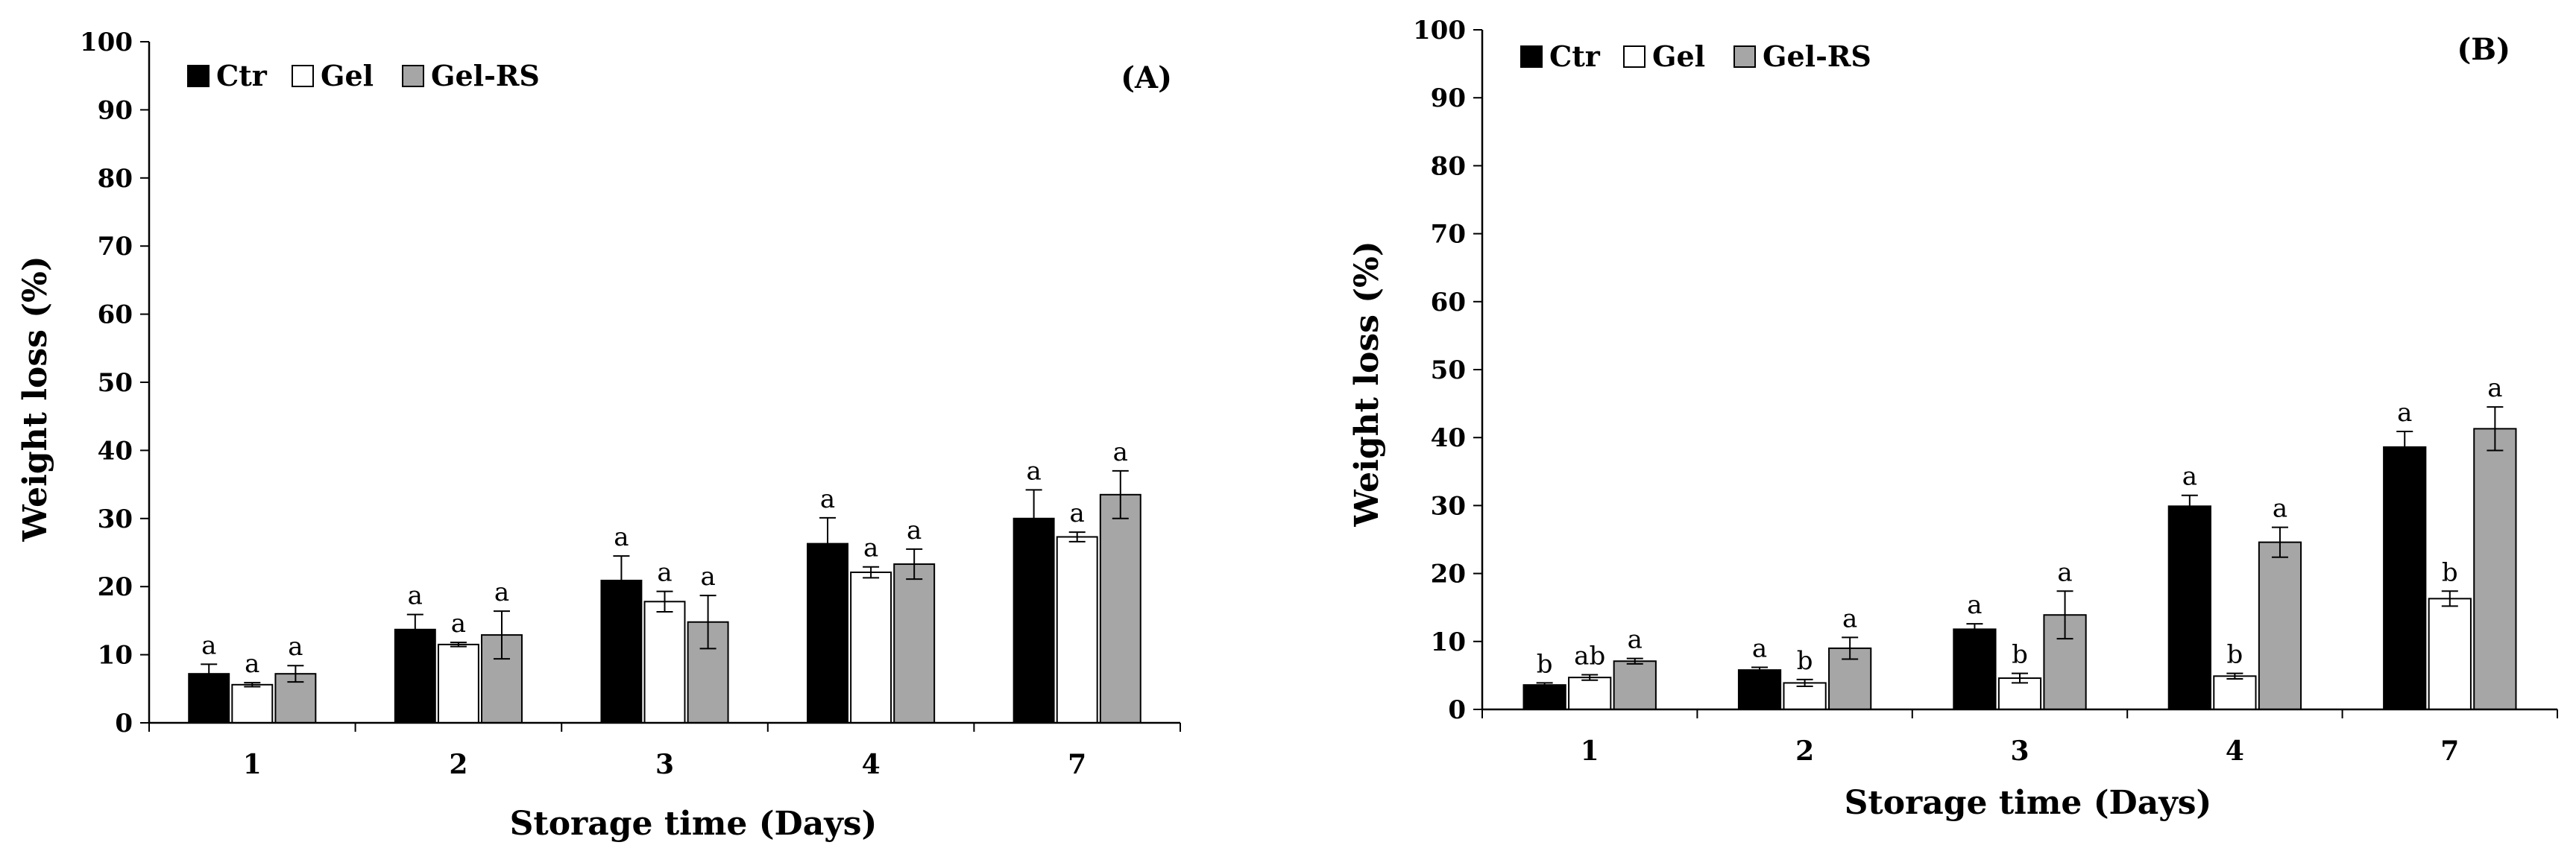 This screenshot has width=2576, height=851. I want to click on significance-label-ctr: b, so click(1545, 664).